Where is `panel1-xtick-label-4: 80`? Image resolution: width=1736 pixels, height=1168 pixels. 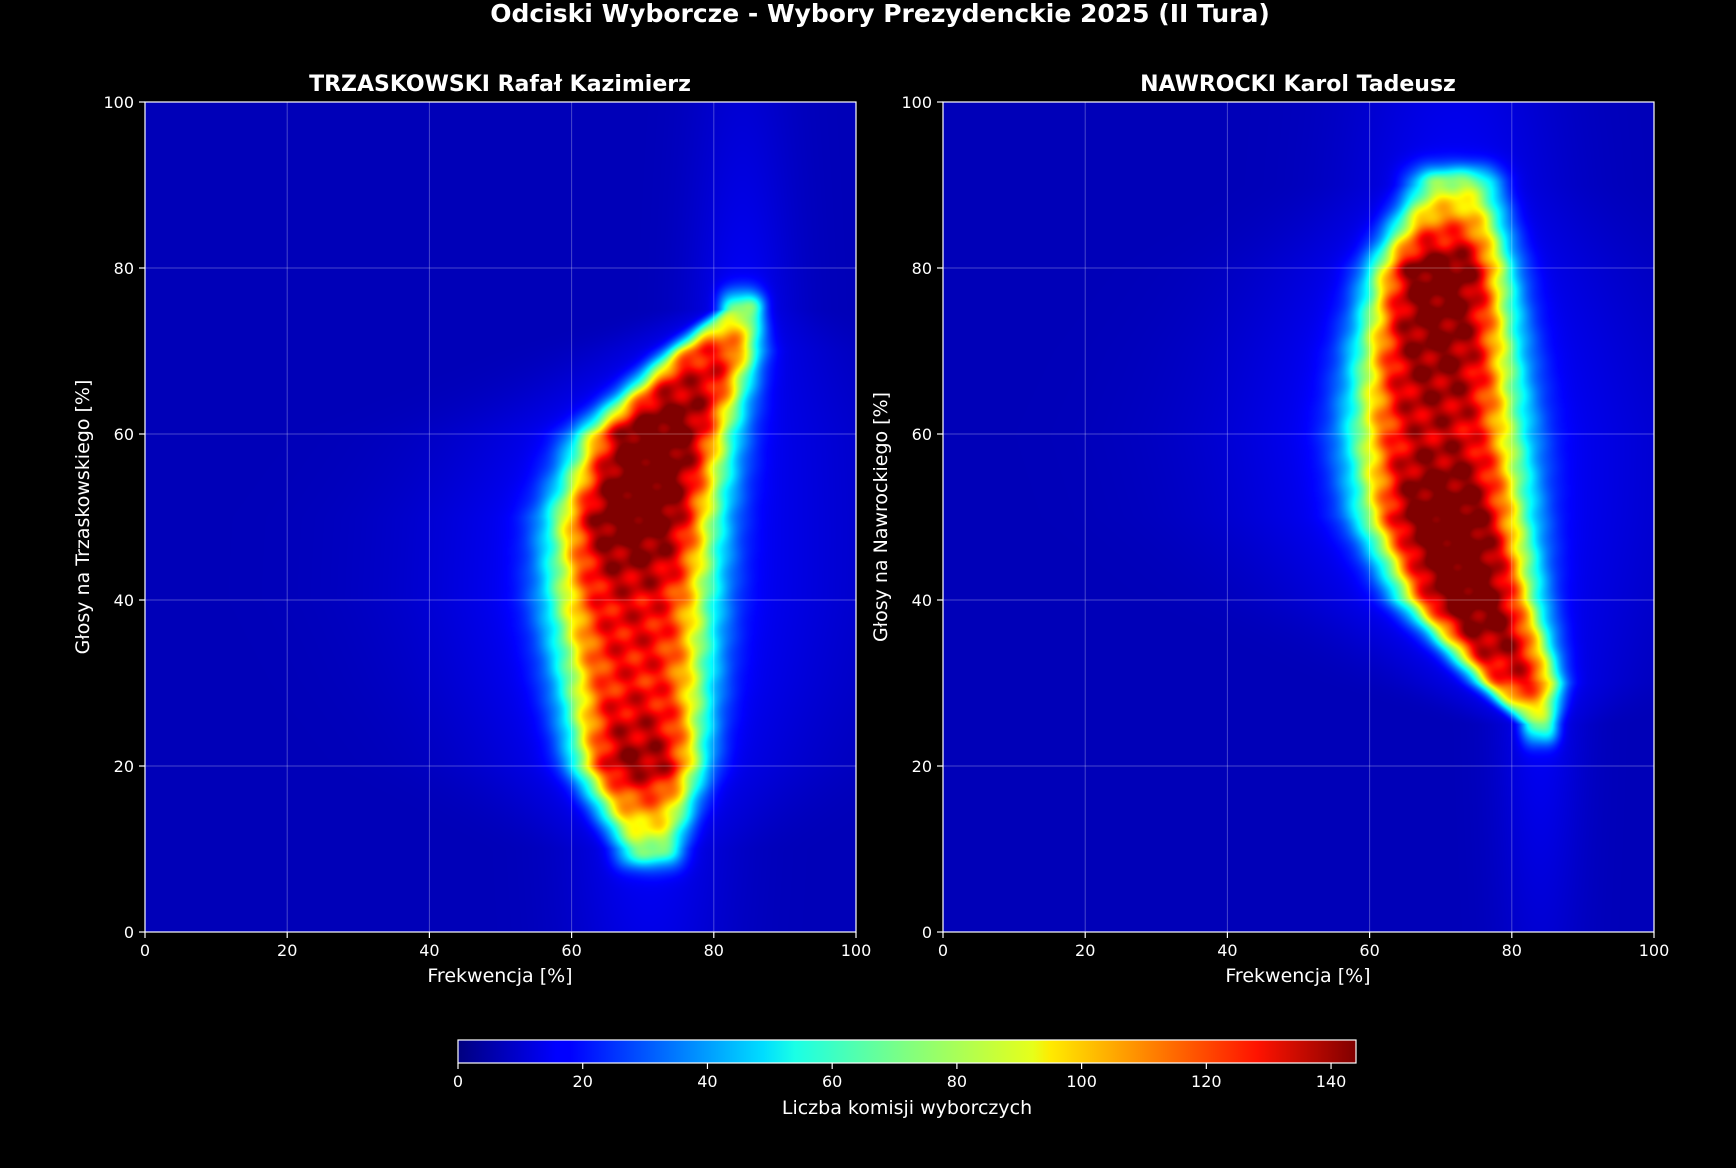 panel1-xtick-label-4: 80 is located at coordinates (1512, 950).